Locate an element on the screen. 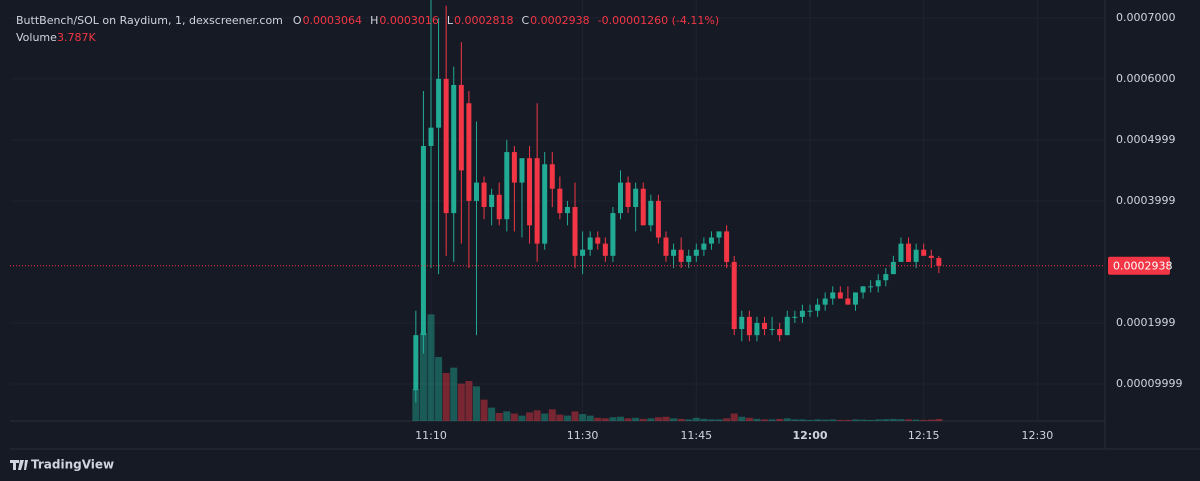 The width and height of the screenshot is (1200, 481). ohlc-value: 0.0003064 is located at coordinates (333, 20).